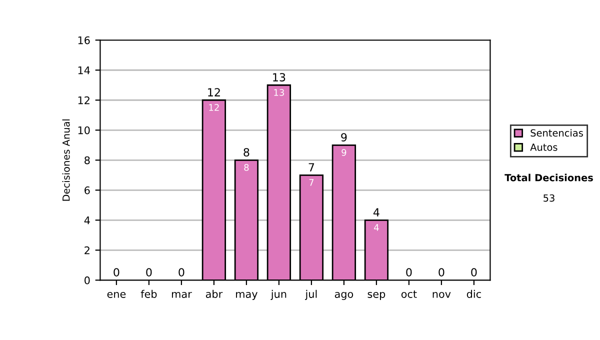  Describe the element at coordinates (376, 212) in the screenshot. I see `total-label: 4` at that location.